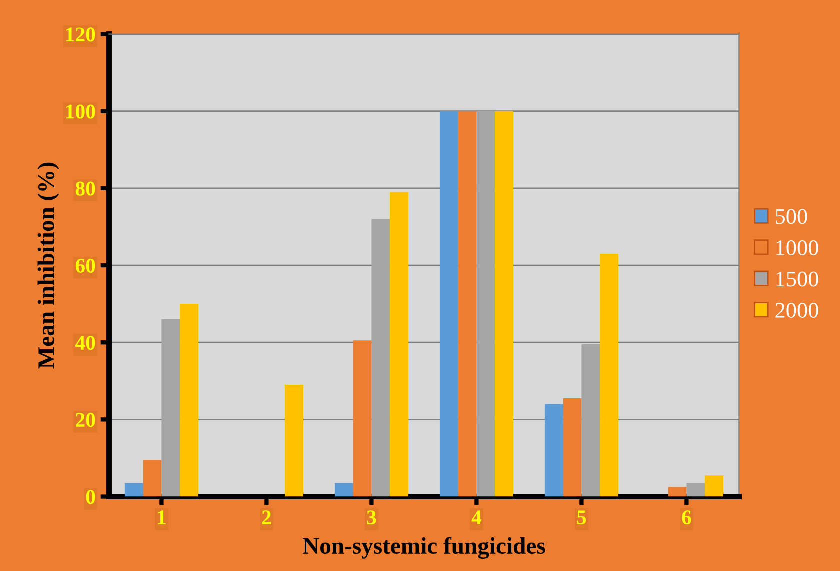 The image size is (840, 571). Describe the element at coordinates (86, 189) in the screenshot. I see `y-tick-label: 80` at that location.